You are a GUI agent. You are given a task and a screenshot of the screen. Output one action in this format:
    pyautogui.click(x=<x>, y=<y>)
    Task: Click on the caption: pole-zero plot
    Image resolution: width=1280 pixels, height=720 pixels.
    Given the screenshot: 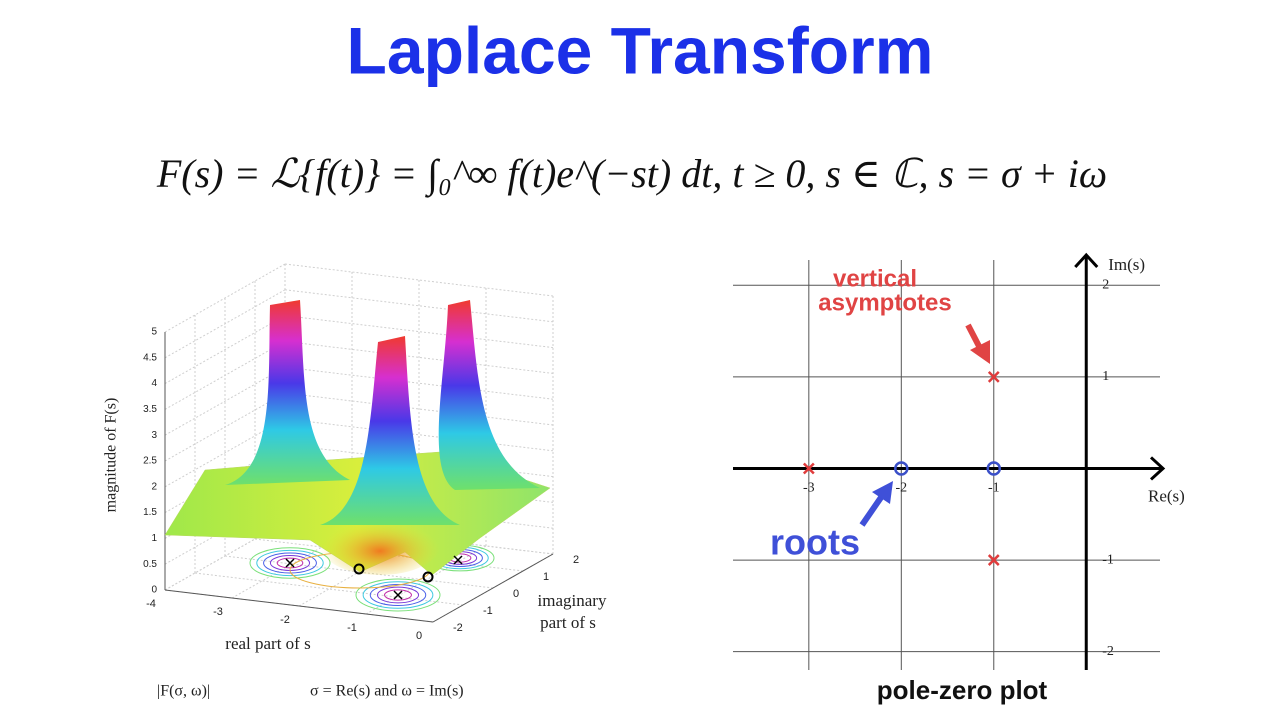 What is the action you would take?
    pyautogui.click(x=962, y=690)
    